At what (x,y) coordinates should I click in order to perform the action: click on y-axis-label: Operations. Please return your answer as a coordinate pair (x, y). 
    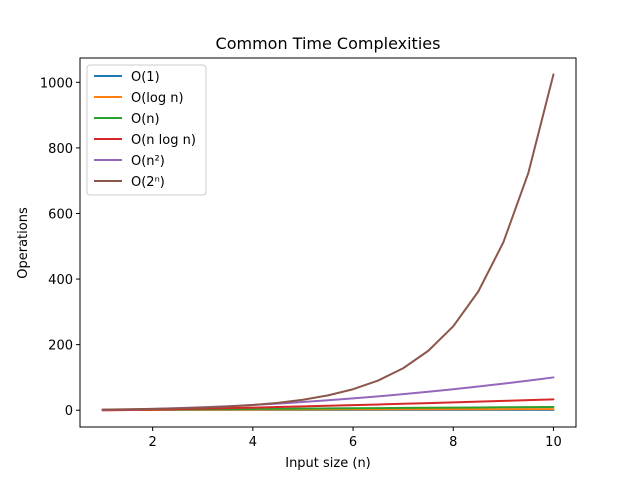
    Looking at the image, I should click on (23, 243).